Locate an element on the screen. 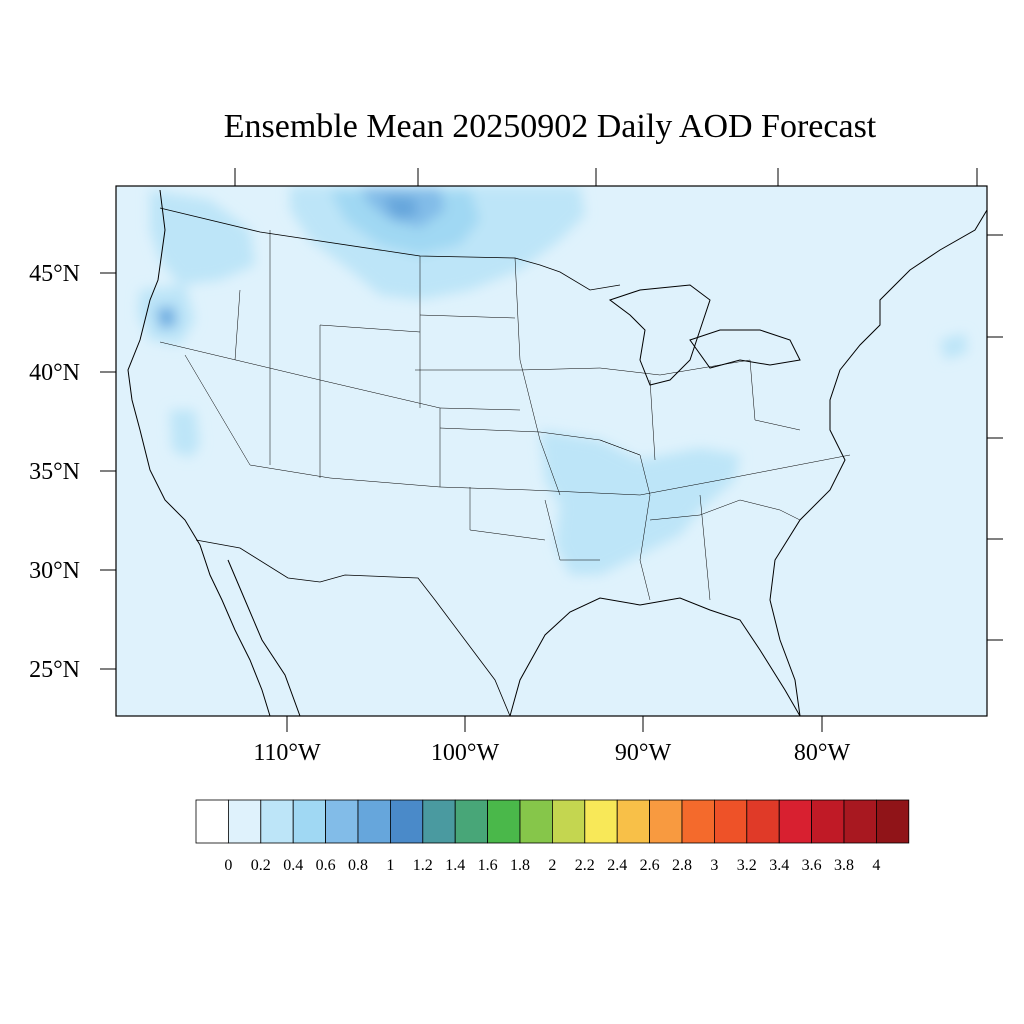 The height and width of the screenshot is (1024, 1024). colorbar-label: 3 is located at coordinates (714, 865).